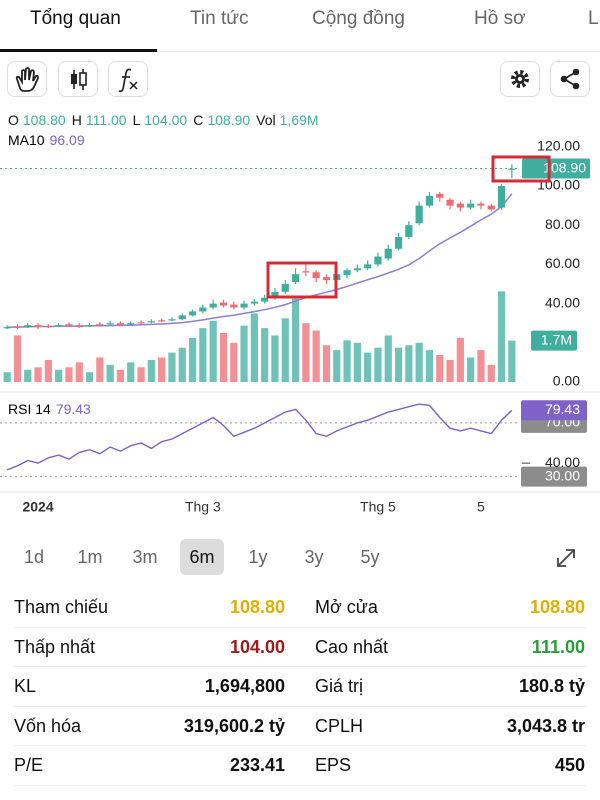  I want to click on tab: Tổng quan, so click(75, 18).